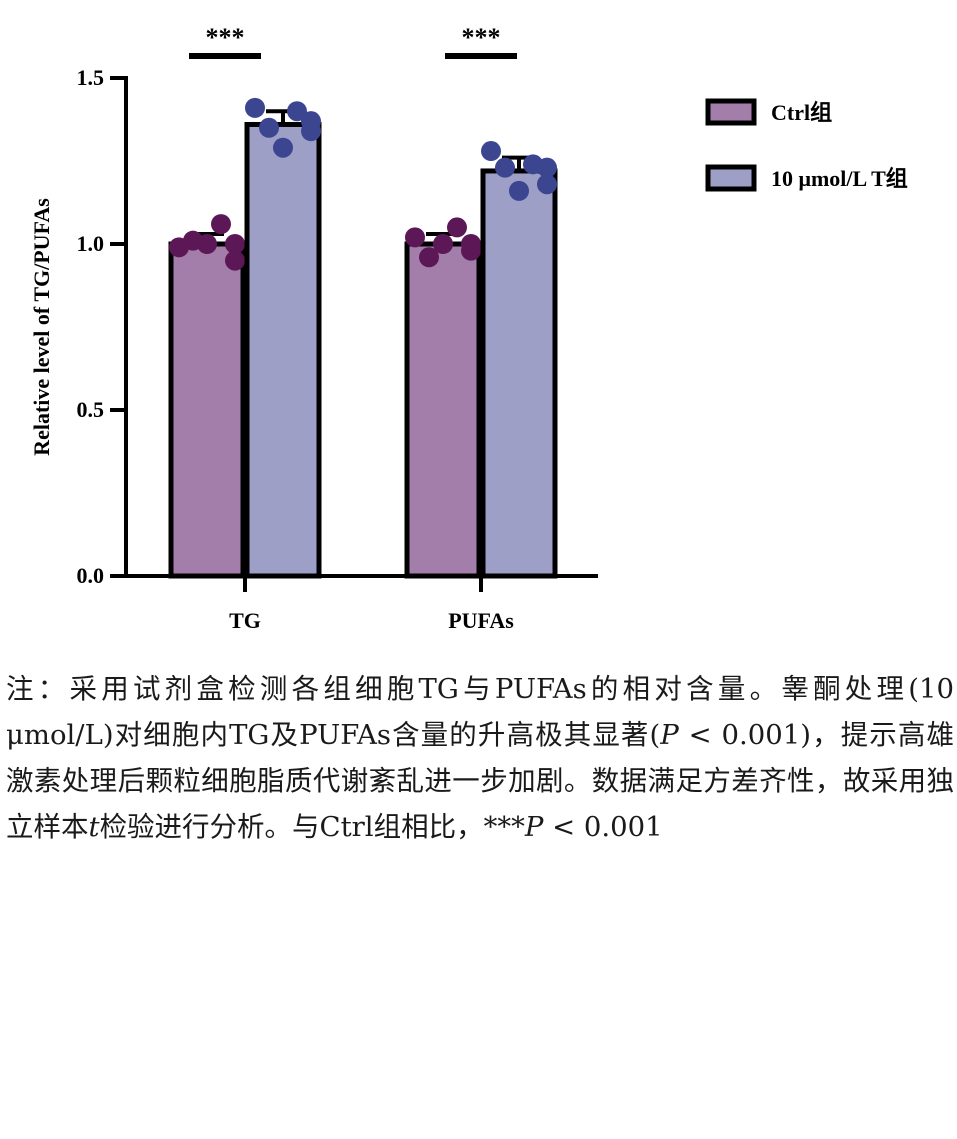 The width and height of the screenshot is (957, 1139). I want to click on y-axis-label: Relative level of TG/PUFAs, so click(41, 327).